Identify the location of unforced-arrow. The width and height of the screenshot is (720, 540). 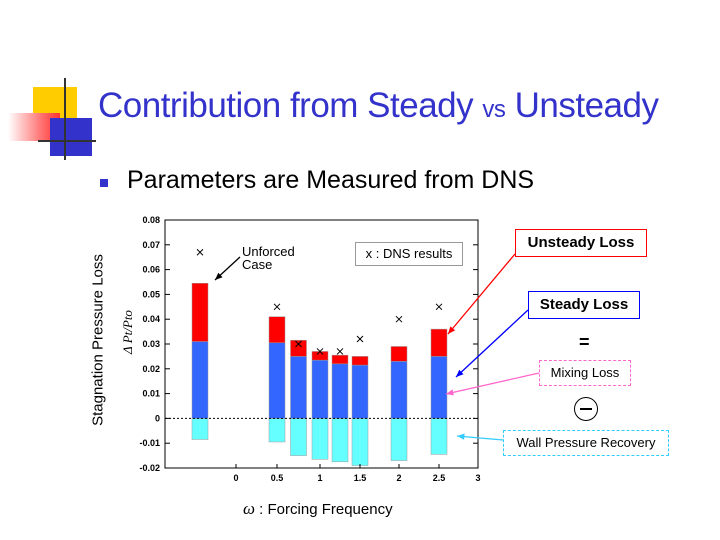
(227, 268).